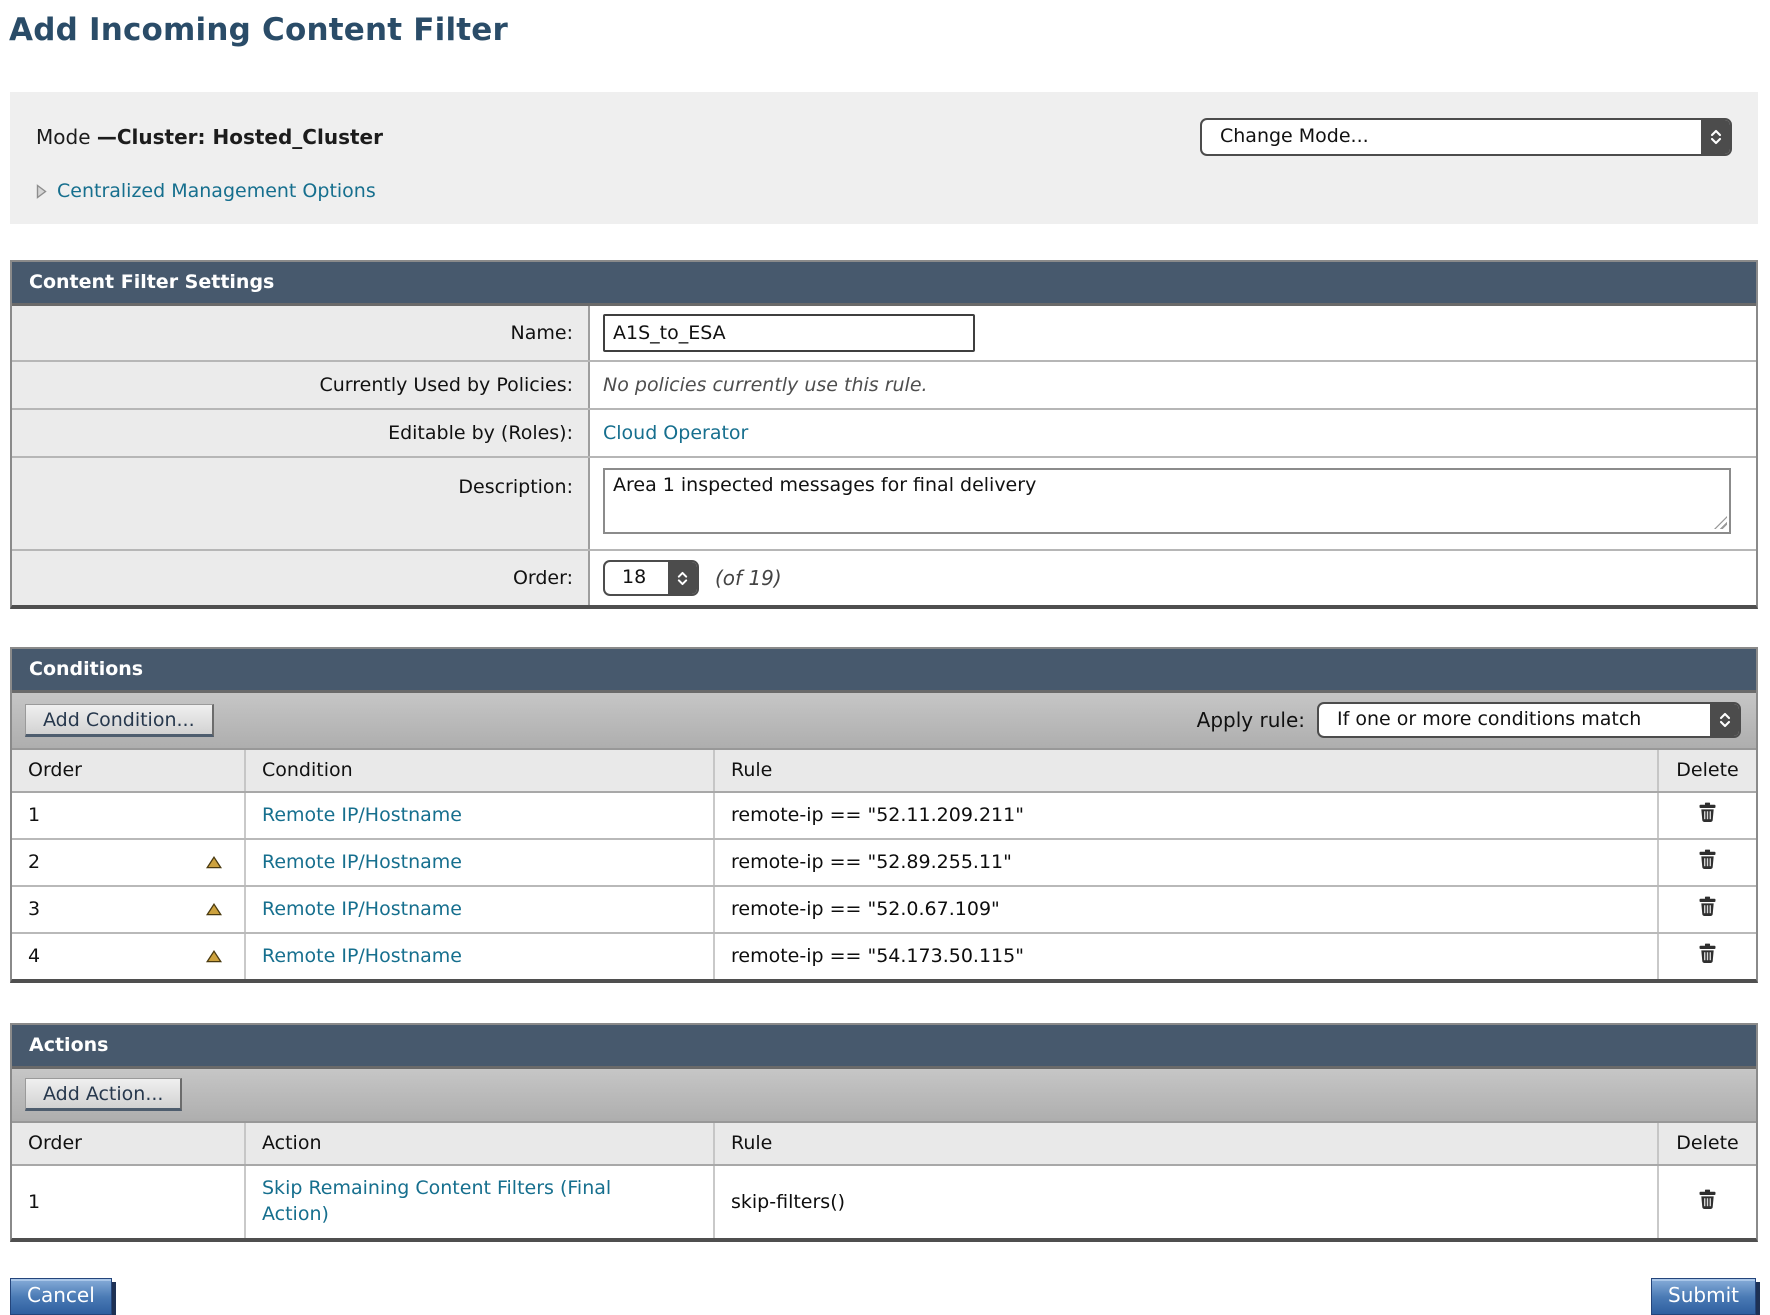 Image resolution: width=1770 pixels, height=1315 pixels. I want to click on submit-button: Submit, so click(1703, 1296).